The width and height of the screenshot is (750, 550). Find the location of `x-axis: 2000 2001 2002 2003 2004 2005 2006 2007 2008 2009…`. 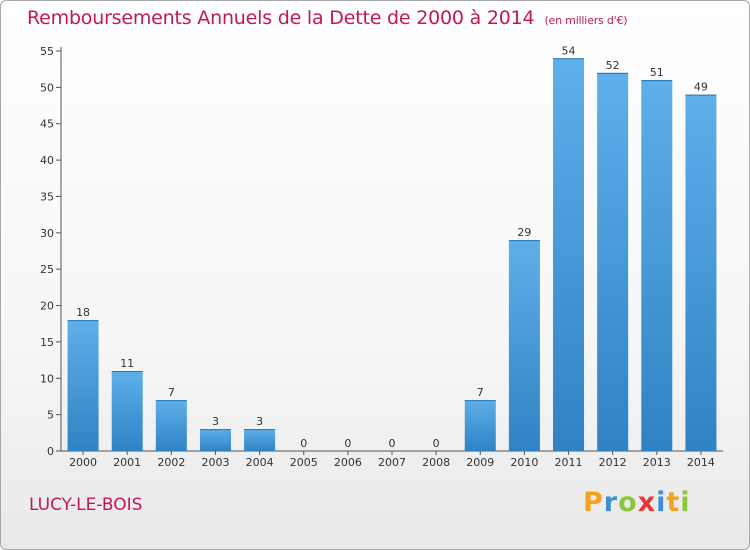

x-axis: 2000 2001 2002 2003 2004 2005 2006 2007 2008 2009… is located at coordinates (392, 459).